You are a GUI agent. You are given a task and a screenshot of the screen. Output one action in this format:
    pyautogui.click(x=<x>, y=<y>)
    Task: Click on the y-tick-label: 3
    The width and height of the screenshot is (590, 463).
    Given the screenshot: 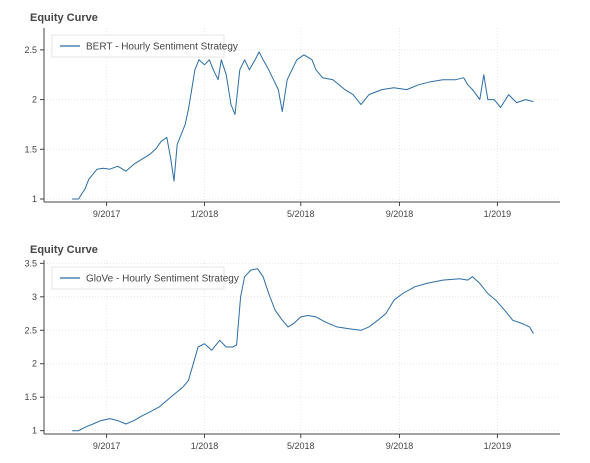 What is the action you would take?
    pyautogui.click(x=34, y=297)
    